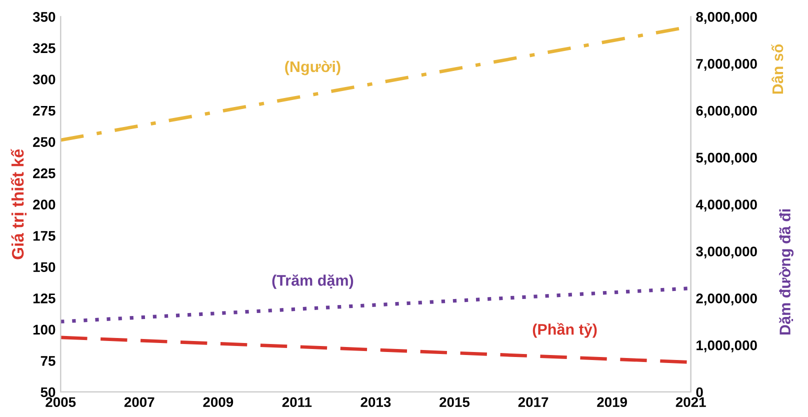 Image resolution: width=808 pixels, height=417 pixels. What do you see at coordinates (297, 402) in the screenshot?
I see `x-tick-label: 2011` at bounding box center [297, 402].